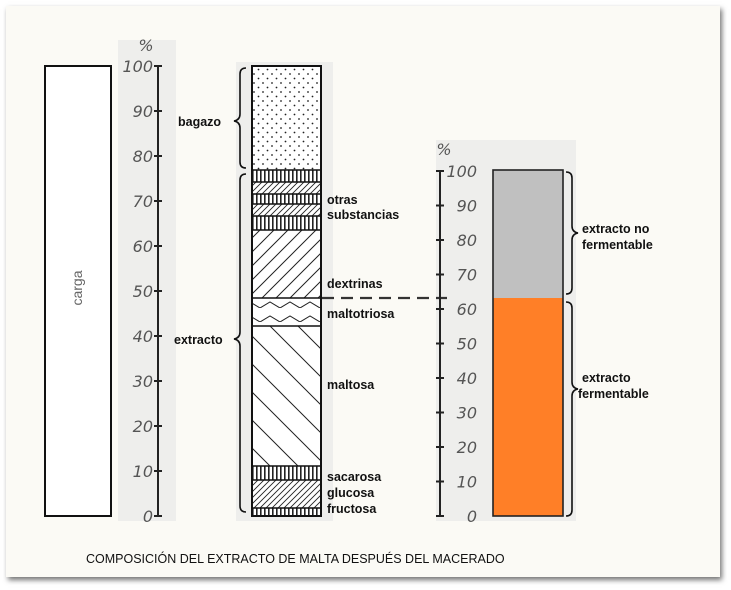  What do you see at coordinates (361, 314) in the screenshot?
I see `maltotriosa-label: maltotriosa` at bounding box center [361, 314].